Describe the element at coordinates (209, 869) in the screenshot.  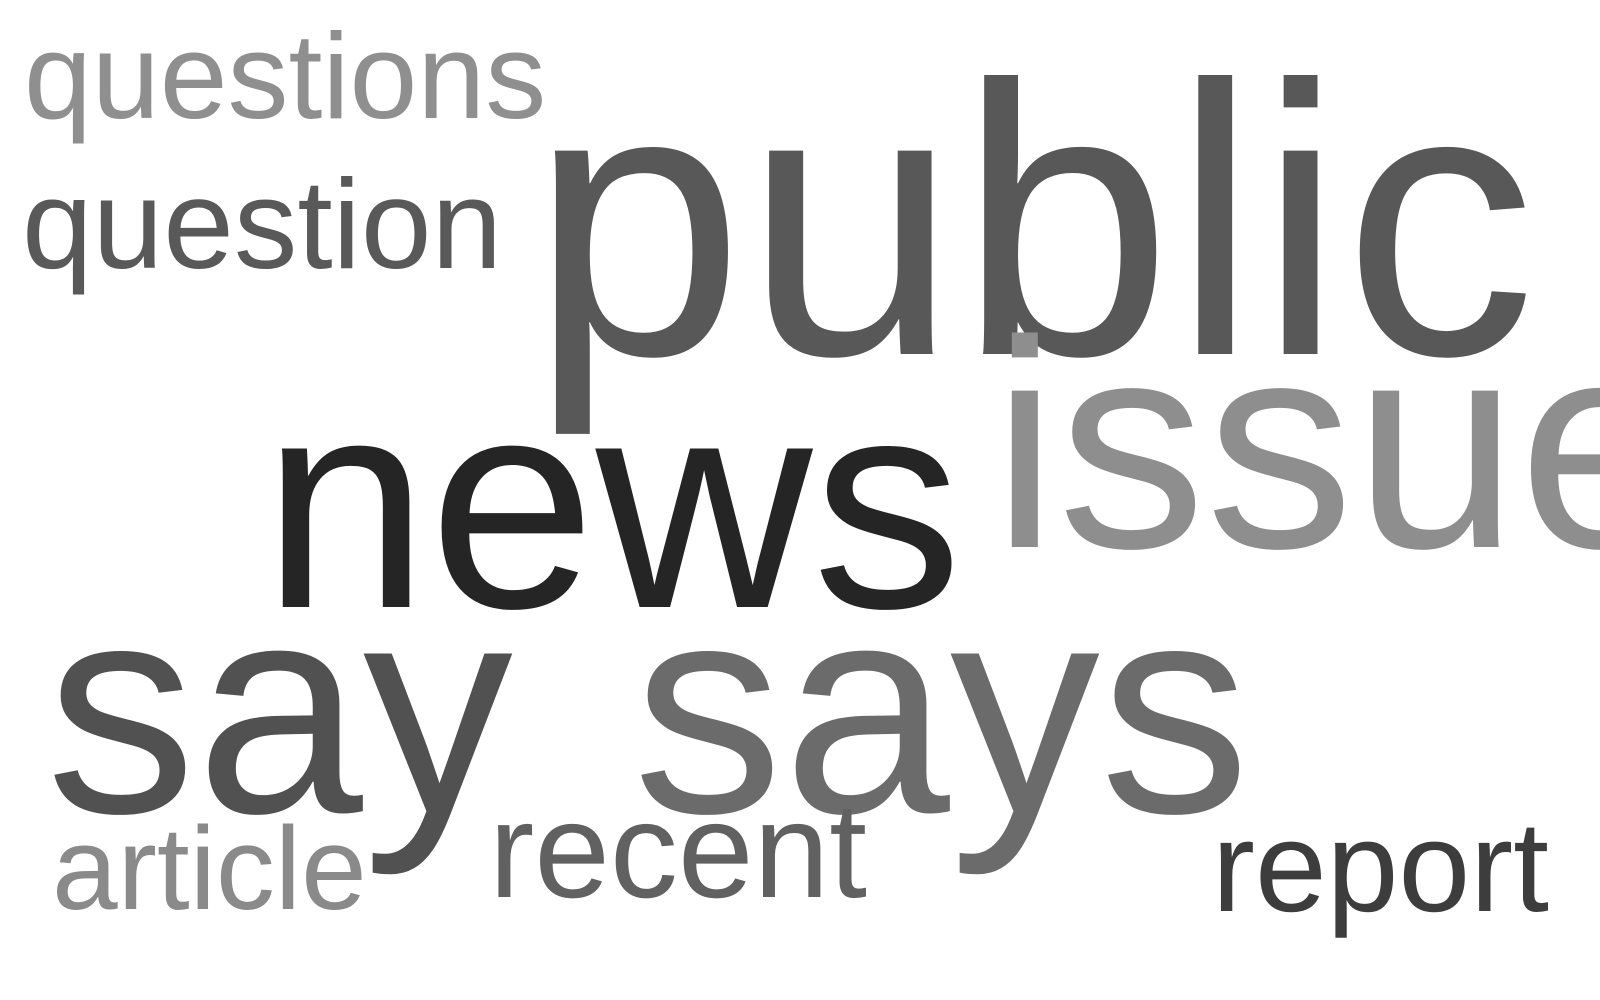
I see `word-article: article` at that location.